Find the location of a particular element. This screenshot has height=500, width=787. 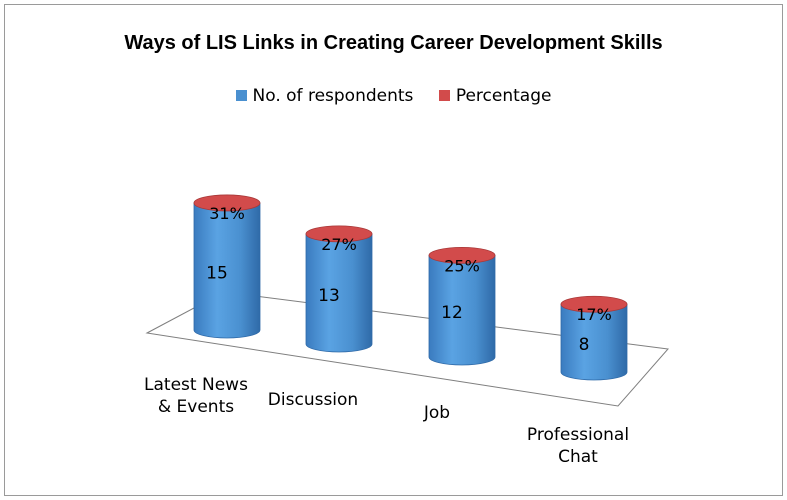

value-label-3: 8 is located at coordinates (584, 345).